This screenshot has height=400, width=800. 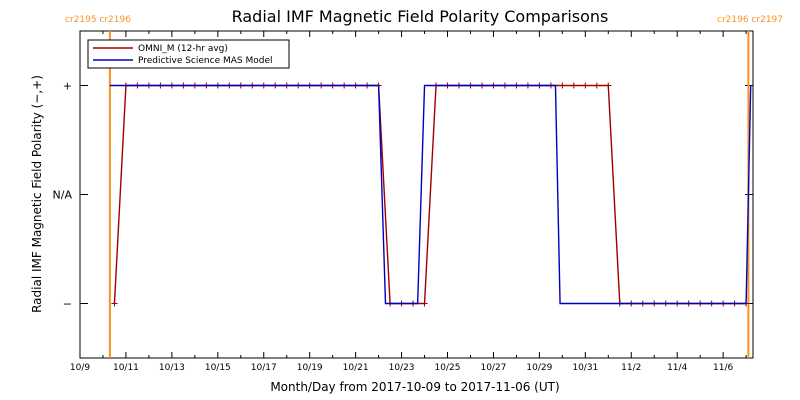 I want to click on x-tick-label: 10/27, so click(x=493, y=368).